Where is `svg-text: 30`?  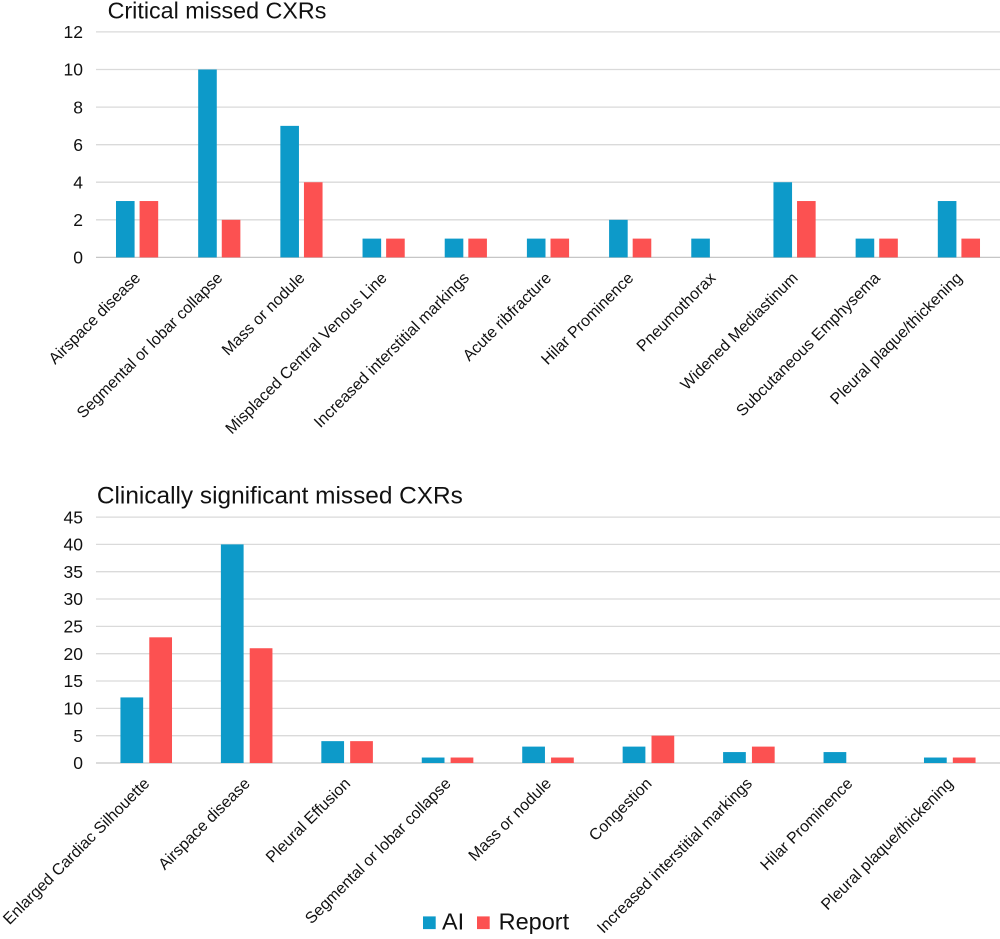
svg-text: 30 is located at coordinates (74, 599).